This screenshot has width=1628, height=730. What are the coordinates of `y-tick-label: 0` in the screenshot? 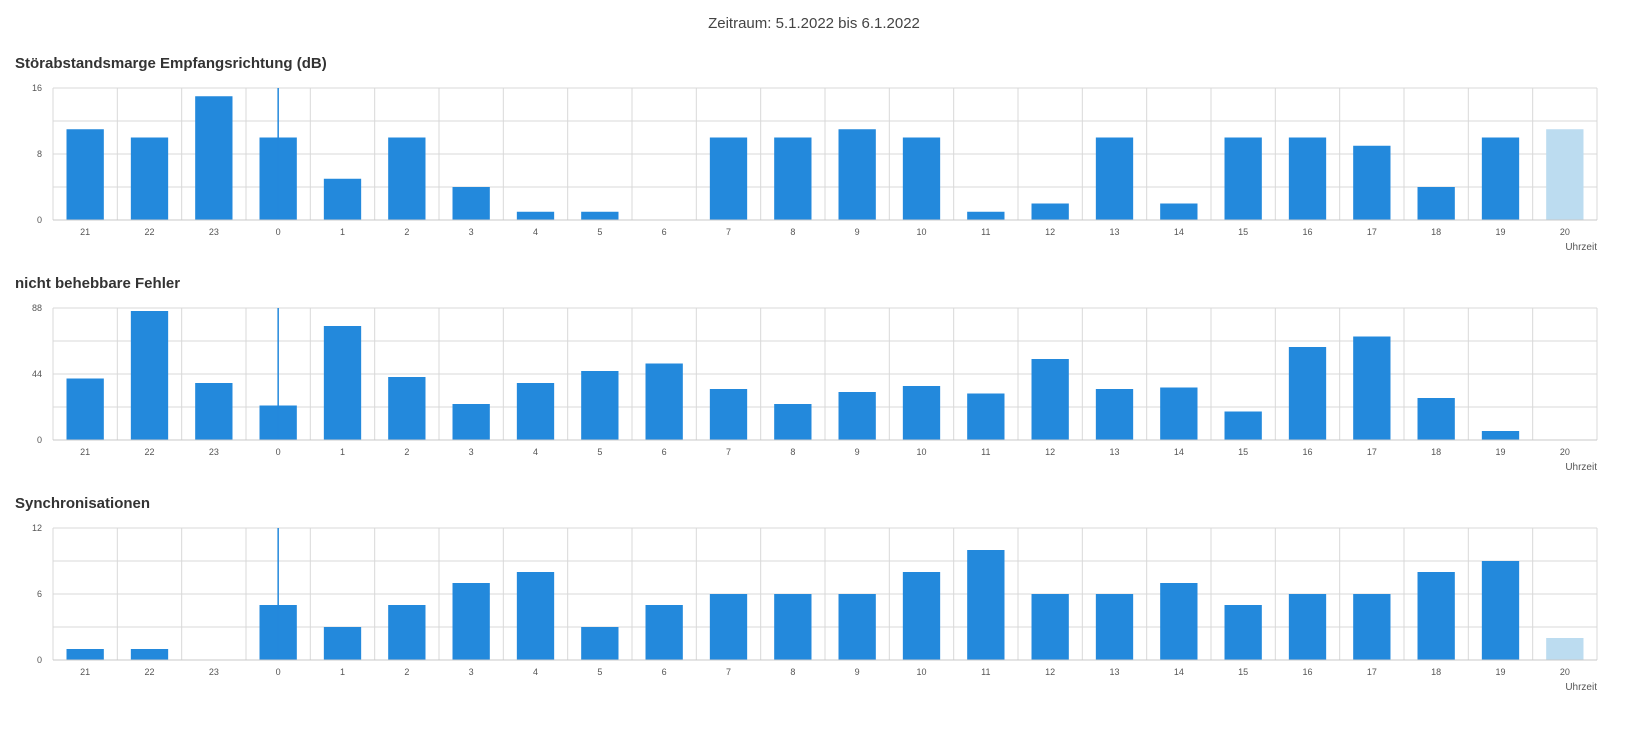 It's located at (39, 660).